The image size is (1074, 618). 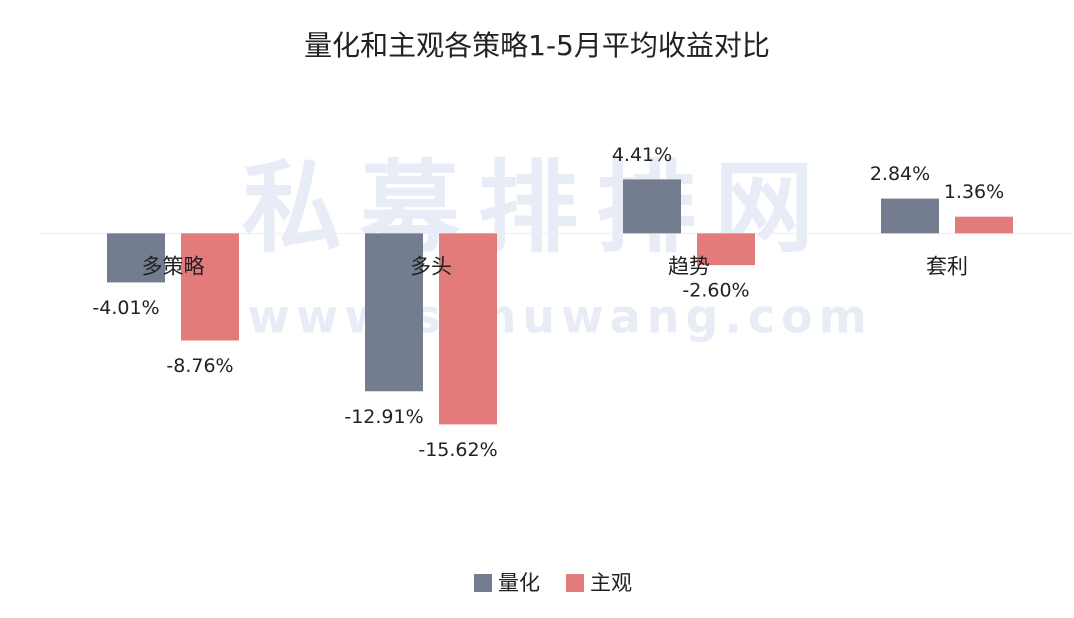 What do you see at coordinates (974, 192) in the screenshot?
I see `value-label: 1.36%` at bounding box center [974, 192].